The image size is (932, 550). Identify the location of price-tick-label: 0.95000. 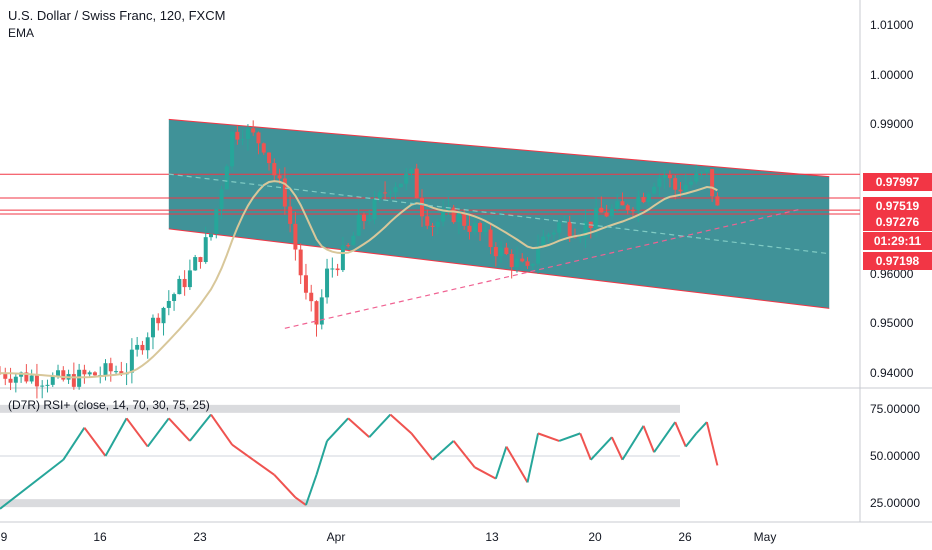
(892, 323).